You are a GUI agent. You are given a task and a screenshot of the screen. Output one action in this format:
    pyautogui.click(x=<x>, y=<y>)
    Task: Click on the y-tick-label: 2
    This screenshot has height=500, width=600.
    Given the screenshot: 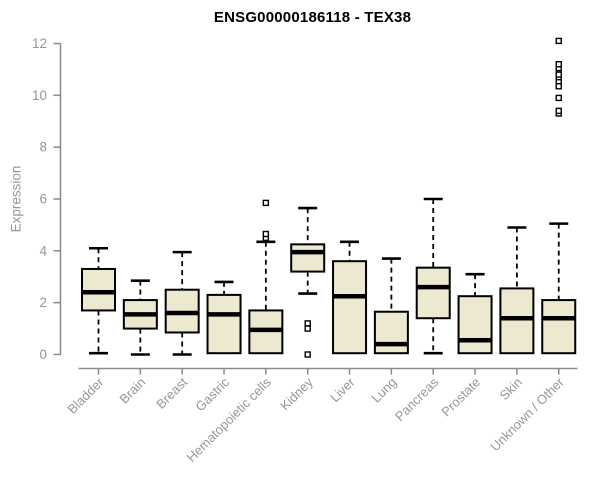 What is the action you would take?
    pyautogui.click(x=43, y=302)
    